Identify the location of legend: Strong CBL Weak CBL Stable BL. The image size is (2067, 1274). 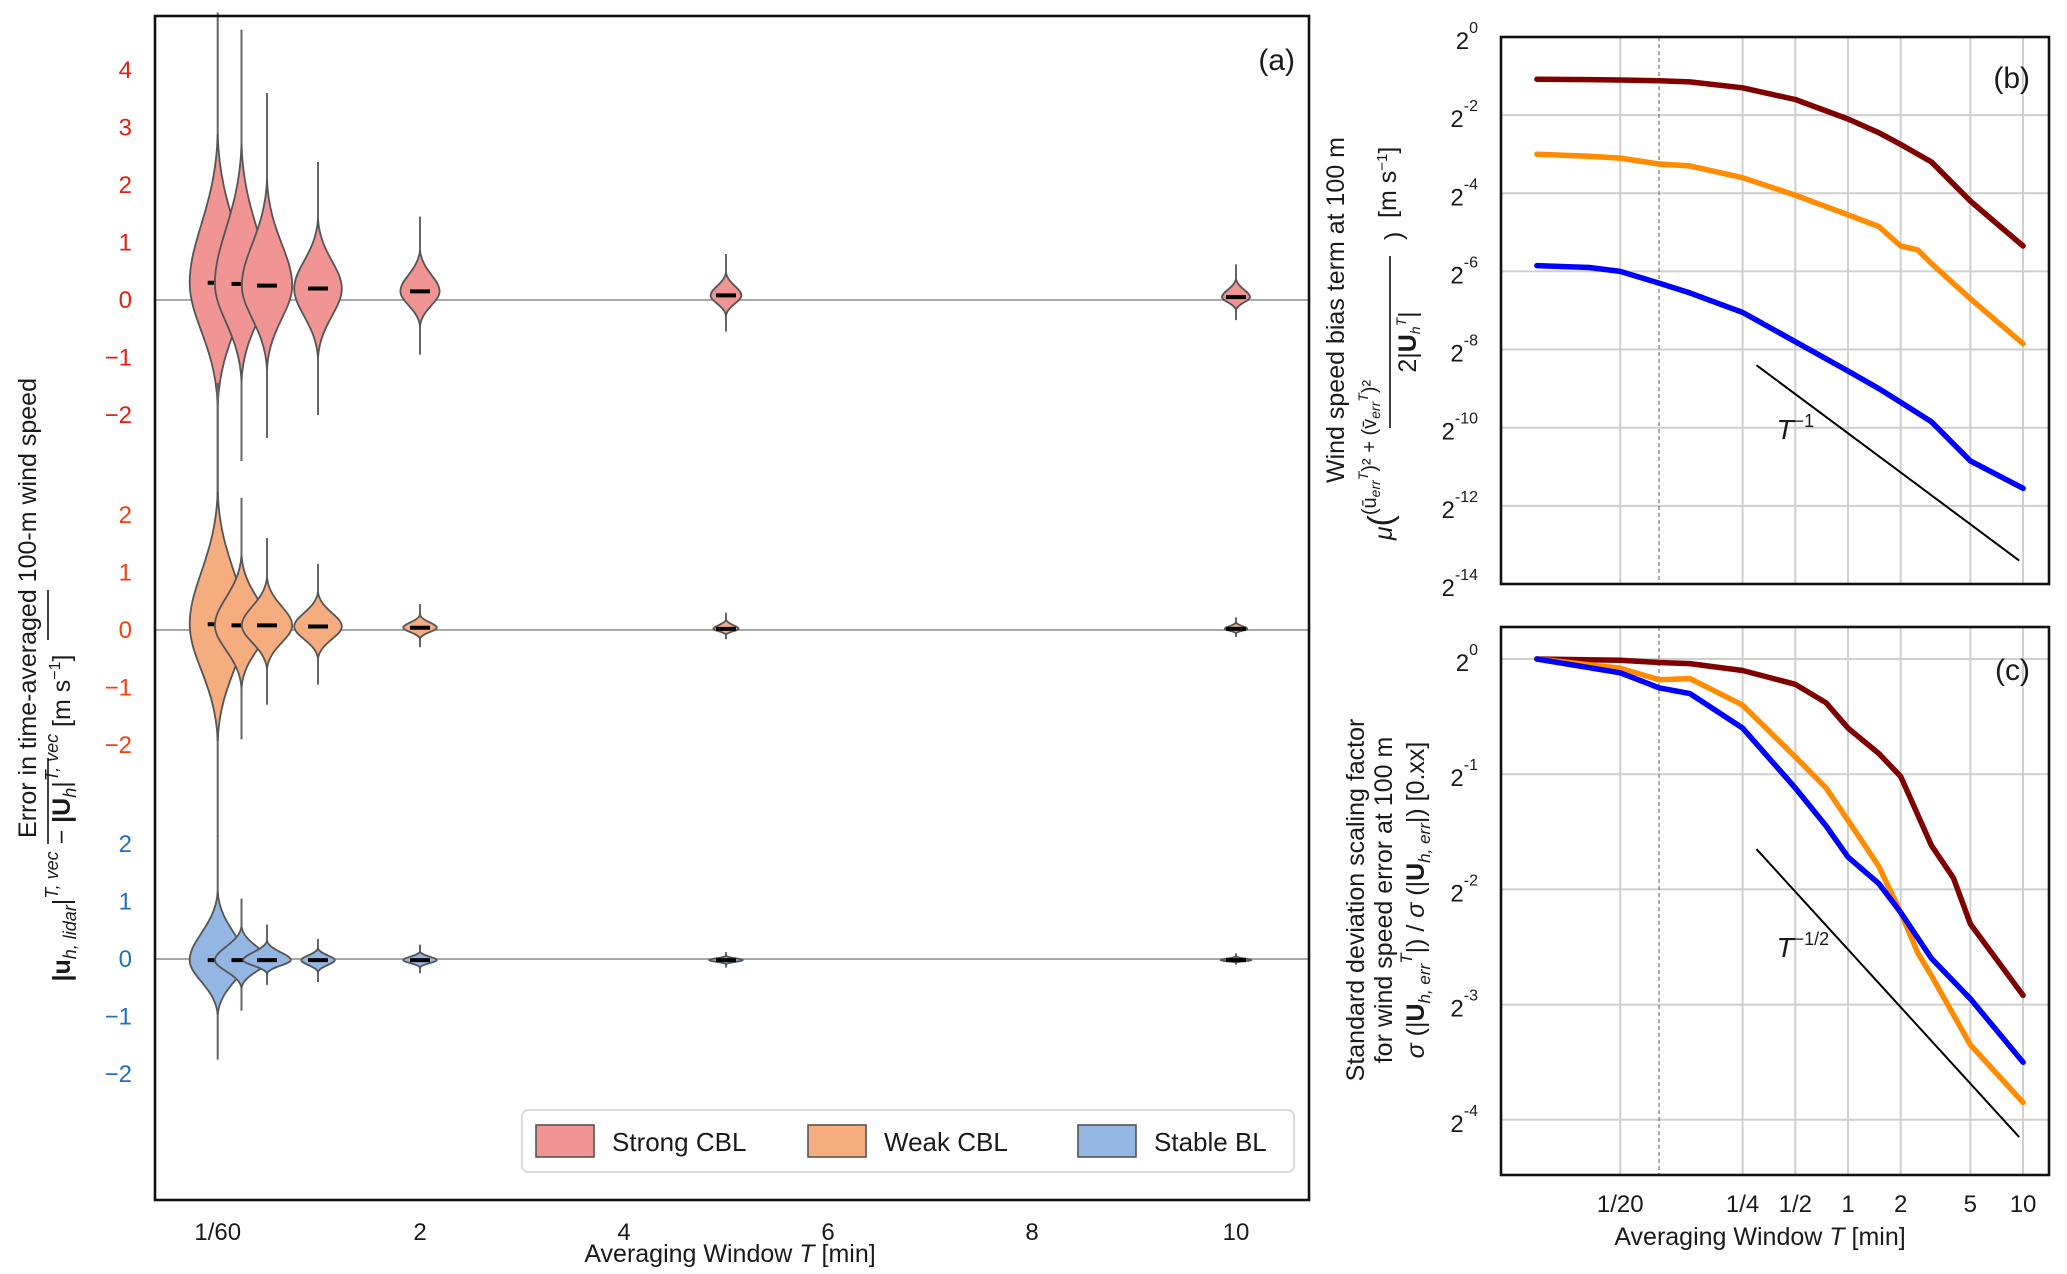
(908, 1141).